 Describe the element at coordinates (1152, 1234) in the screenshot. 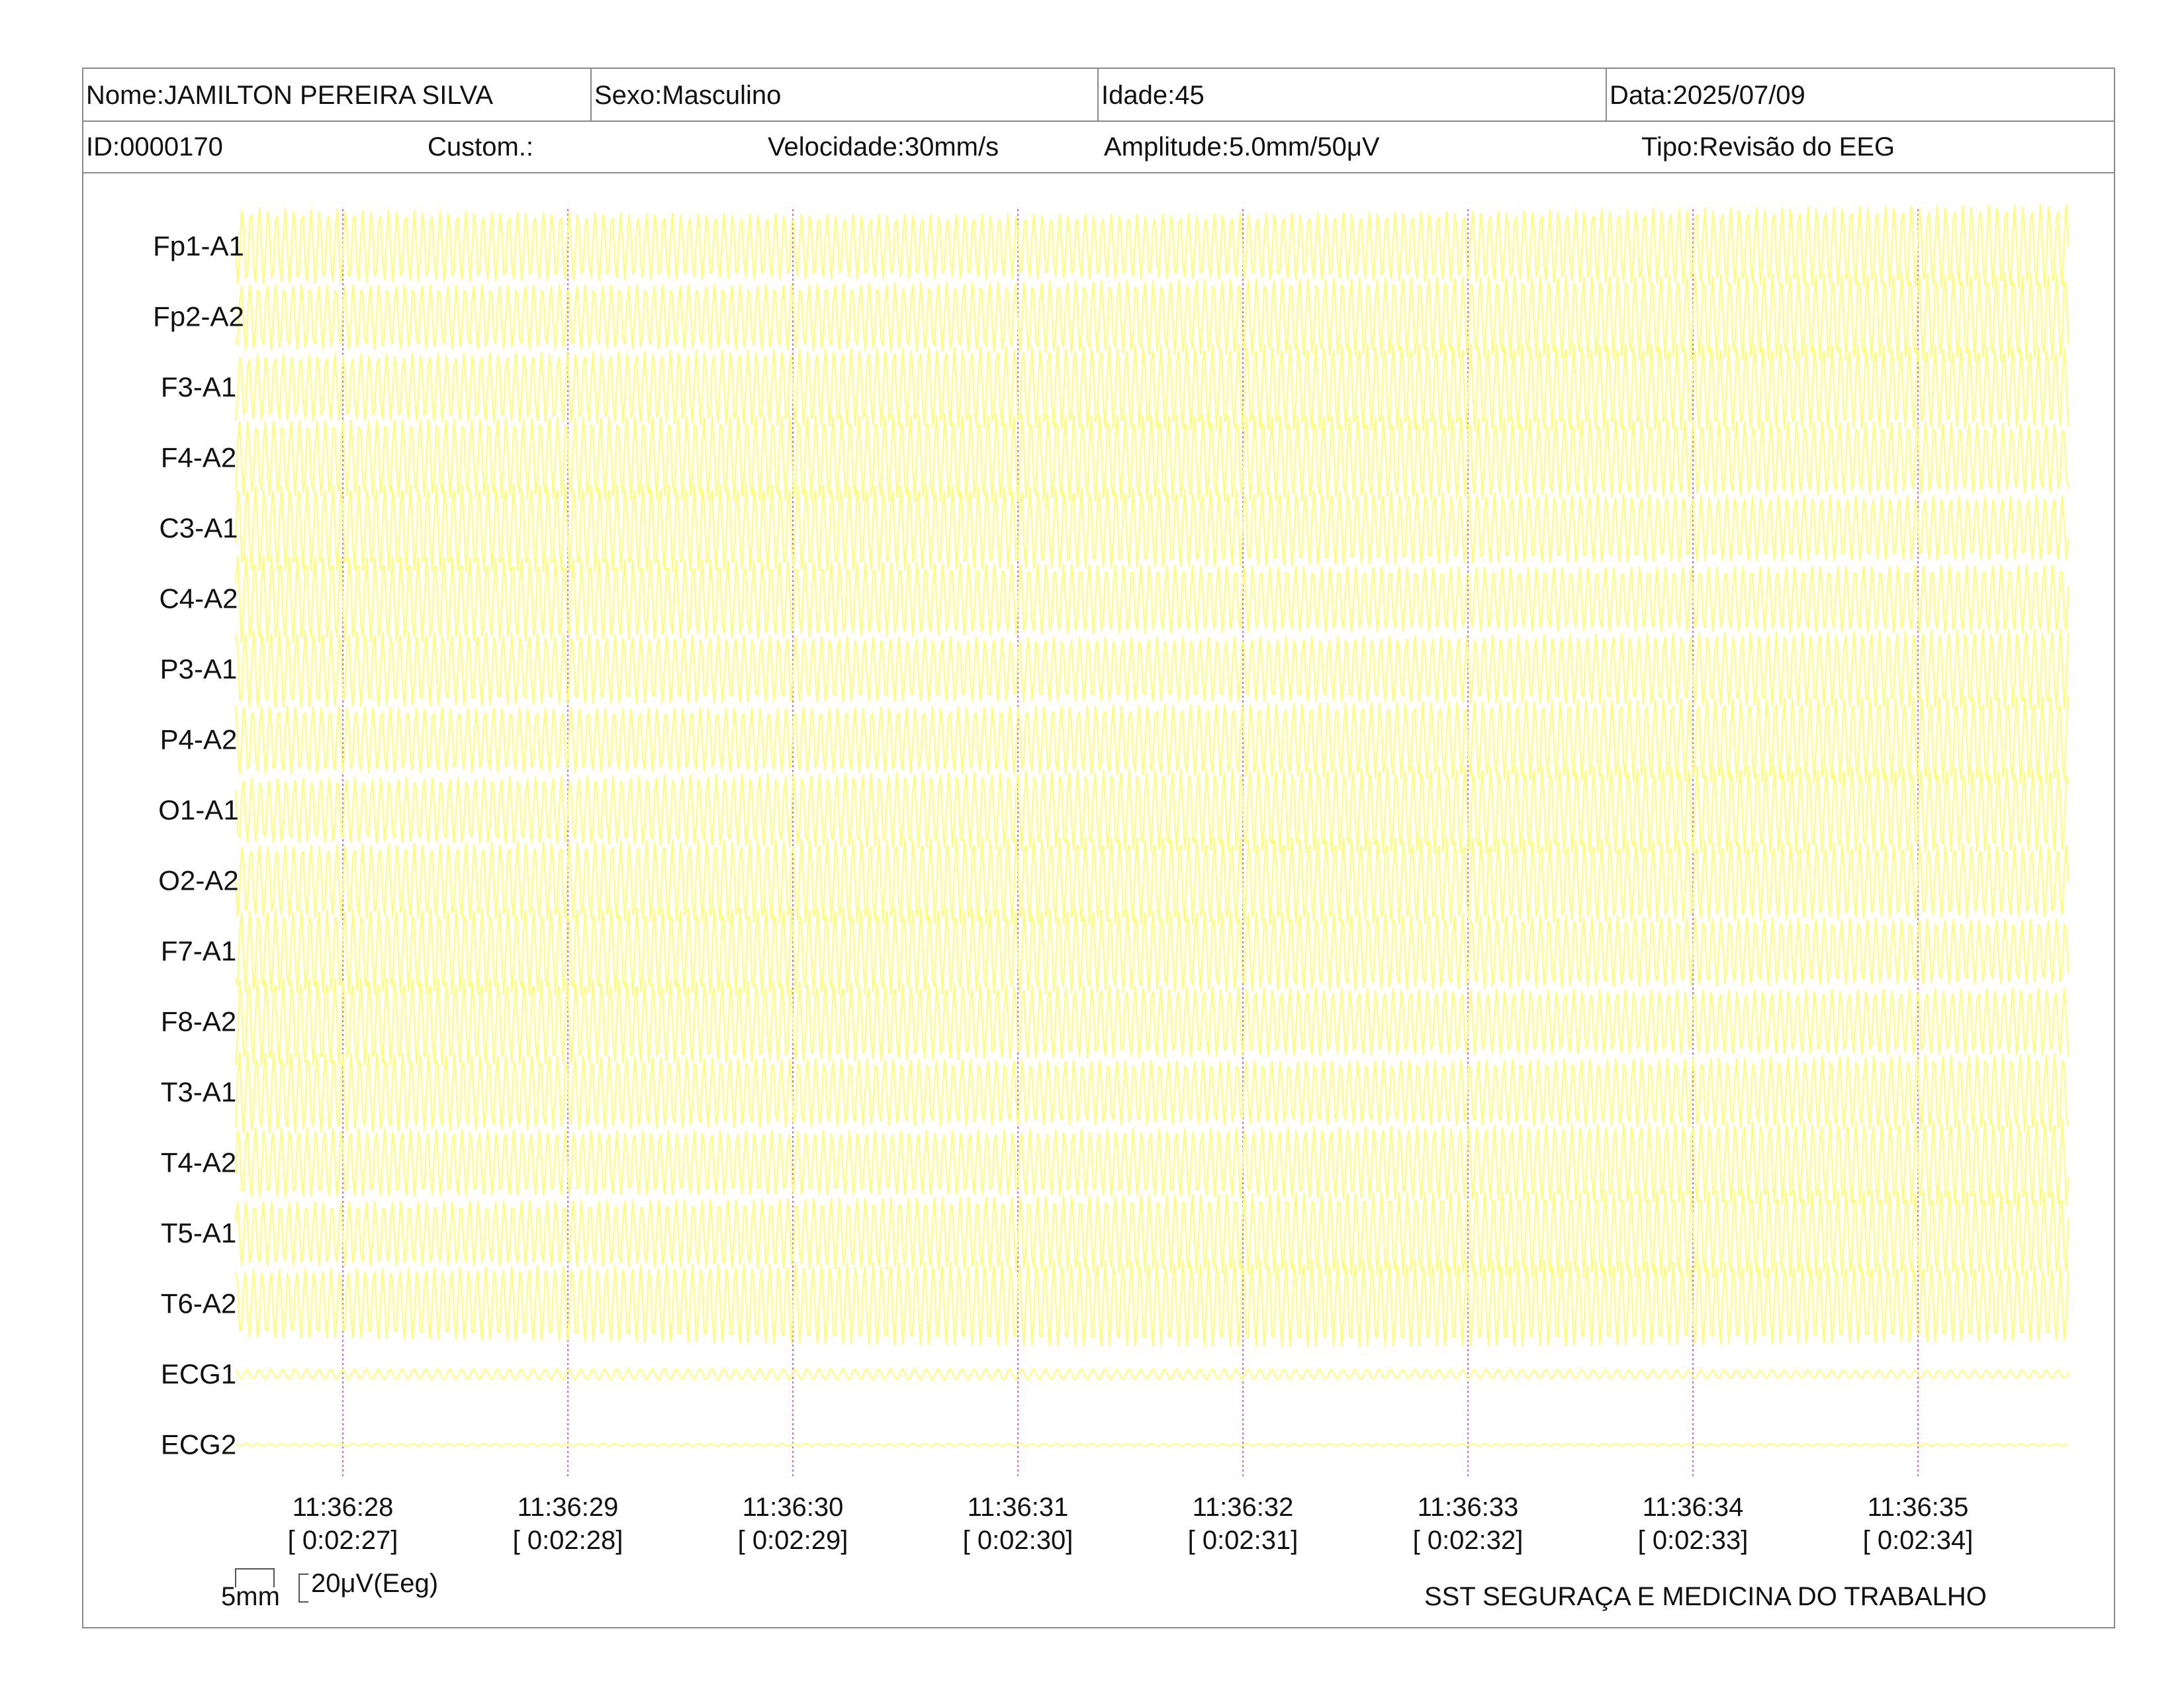

I see `trace-t5-a1` at that location.